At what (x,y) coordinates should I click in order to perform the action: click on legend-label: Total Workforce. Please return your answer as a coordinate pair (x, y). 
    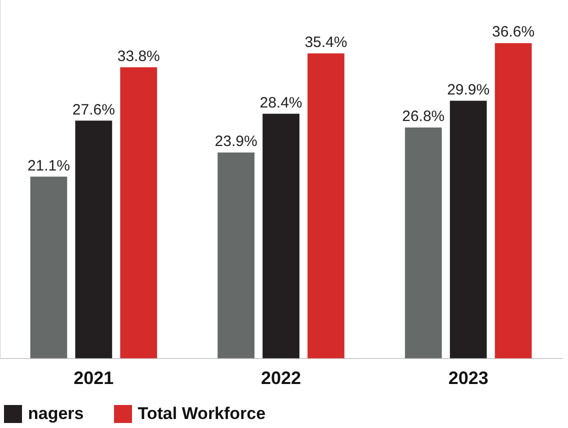
    Looking at the image, I should click on (202, 414).